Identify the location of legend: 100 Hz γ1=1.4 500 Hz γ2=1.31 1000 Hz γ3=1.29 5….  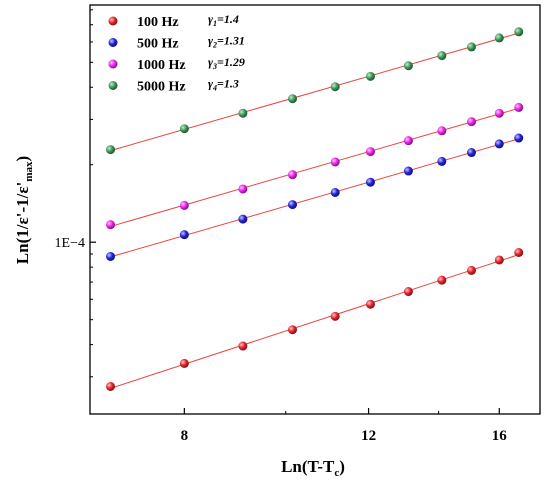
(176, 53).